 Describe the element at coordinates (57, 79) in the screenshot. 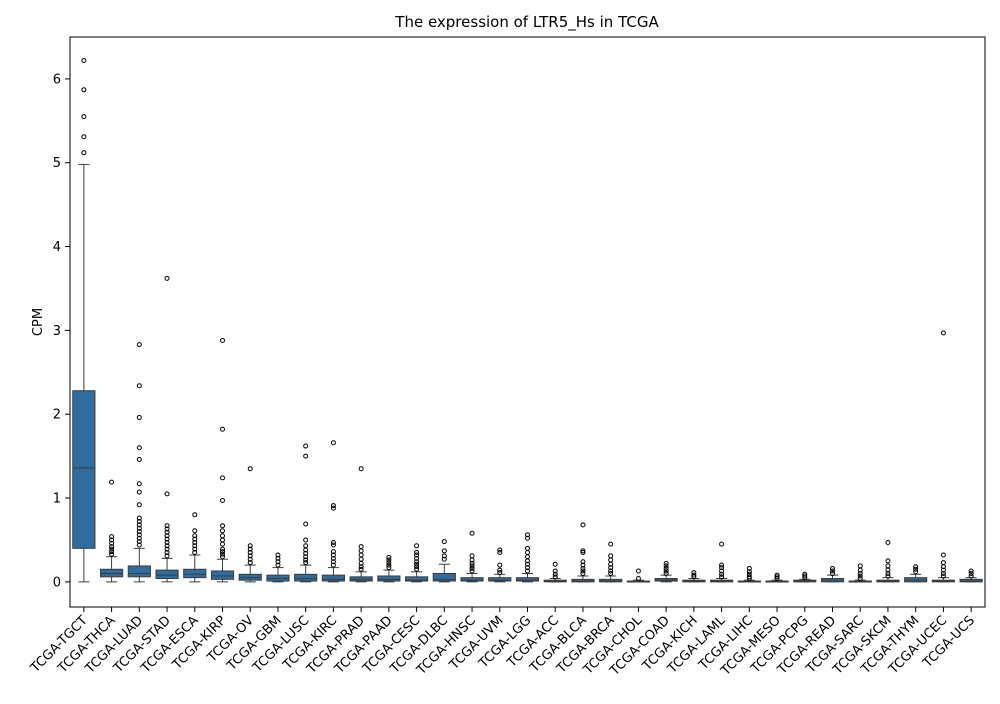

I see `y-tick-label: 6` at that location.